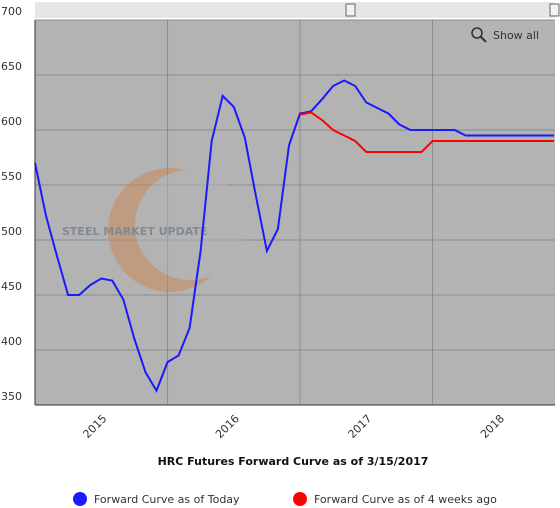 The image size is (560, 508). Describe the element at coordinates (11, 121) in the screenshot. I see `y-tick-label: 600` at that location.